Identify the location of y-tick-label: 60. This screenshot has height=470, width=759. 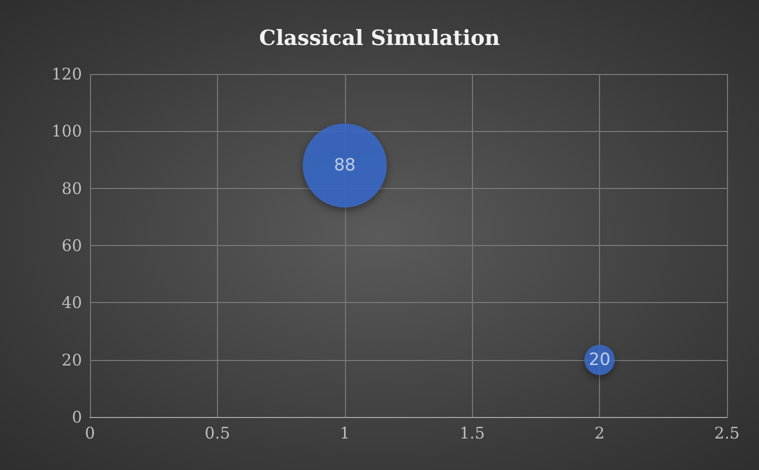
(72, 245).